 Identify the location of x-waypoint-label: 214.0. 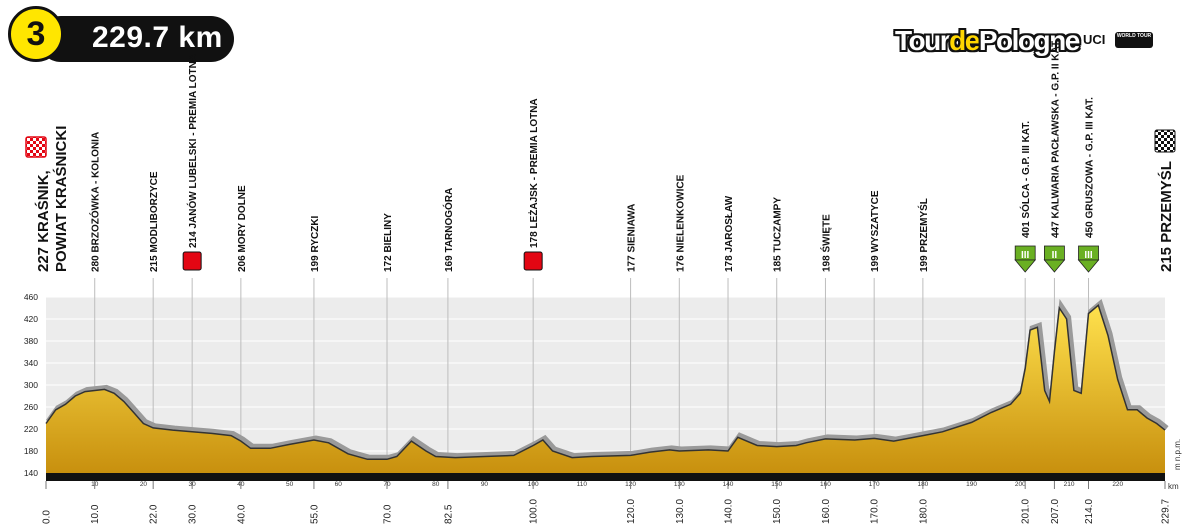
(1089, 511).